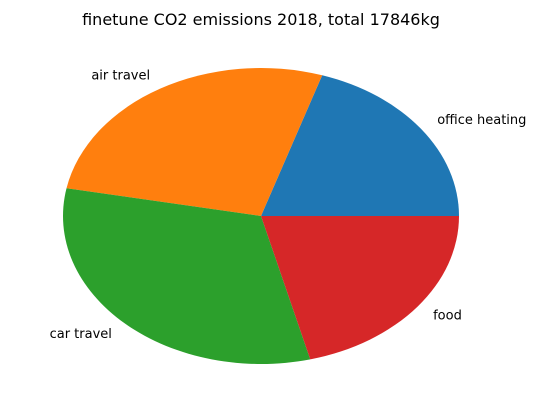 This screenshot has width=541, height=415. What do you see at coordinates (120, 75) in the screenshot?
I see `pie-label-air-travel: air travel` at bounding box center [120, 75].